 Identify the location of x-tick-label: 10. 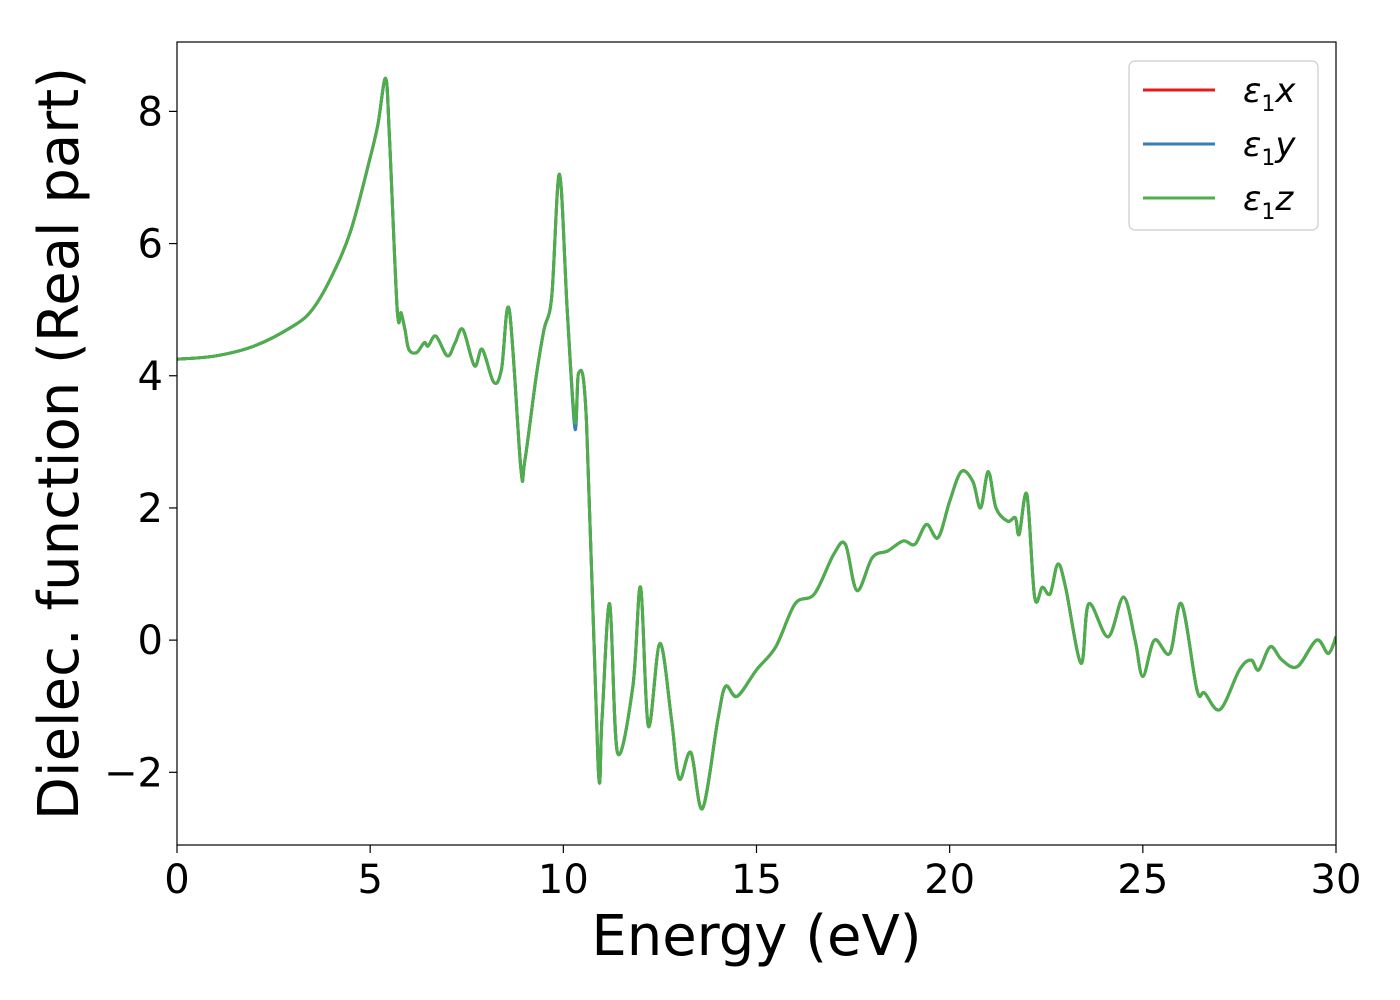
(563, 880).